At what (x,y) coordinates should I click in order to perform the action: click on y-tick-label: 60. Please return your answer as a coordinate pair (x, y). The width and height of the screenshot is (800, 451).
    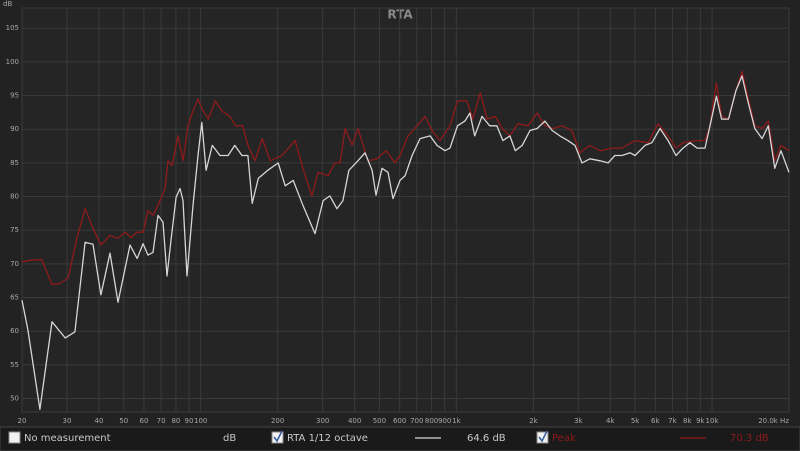
    Looking at the image, I should click on (14, 331).